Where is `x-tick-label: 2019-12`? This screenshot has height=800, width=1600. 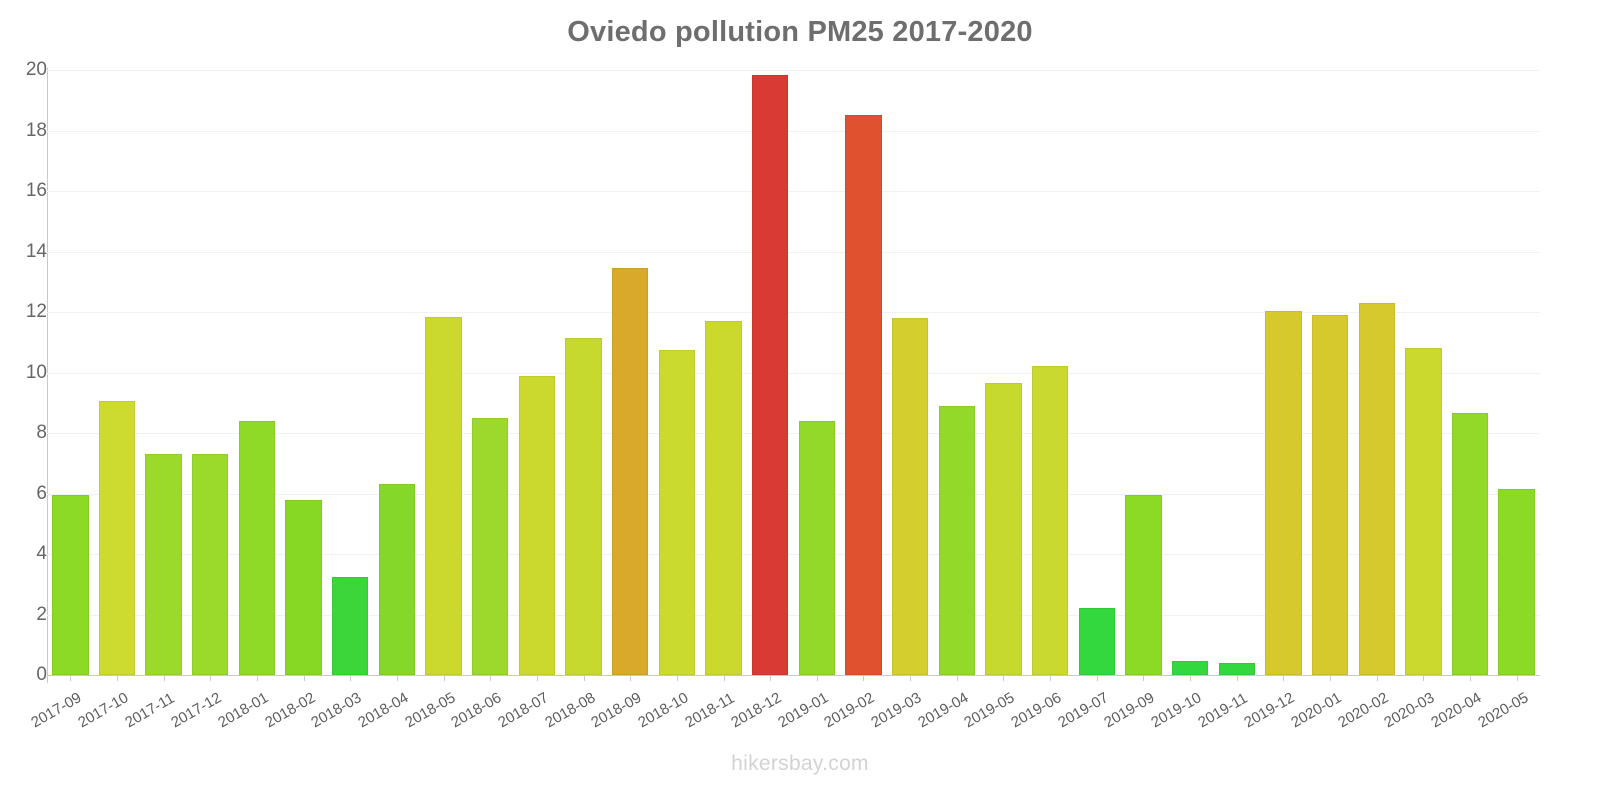
x-tick-label: 2019-12 is located at coordinates (1269, 710).